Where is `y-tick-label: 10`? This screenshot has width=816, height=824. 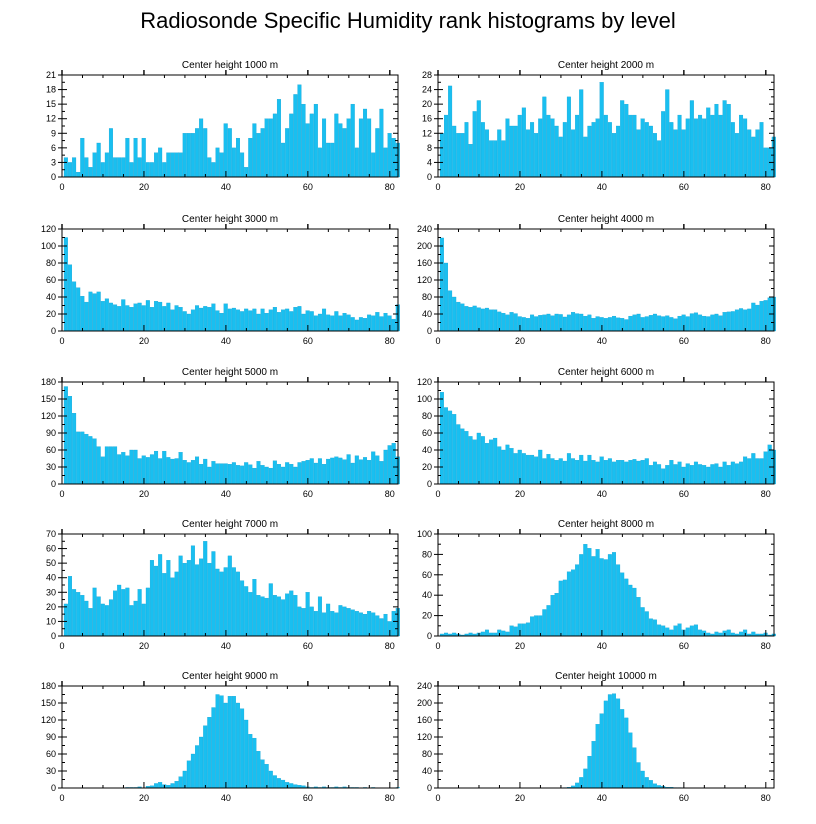 y-tick-label: 10 is located at coordinates (51, 621).